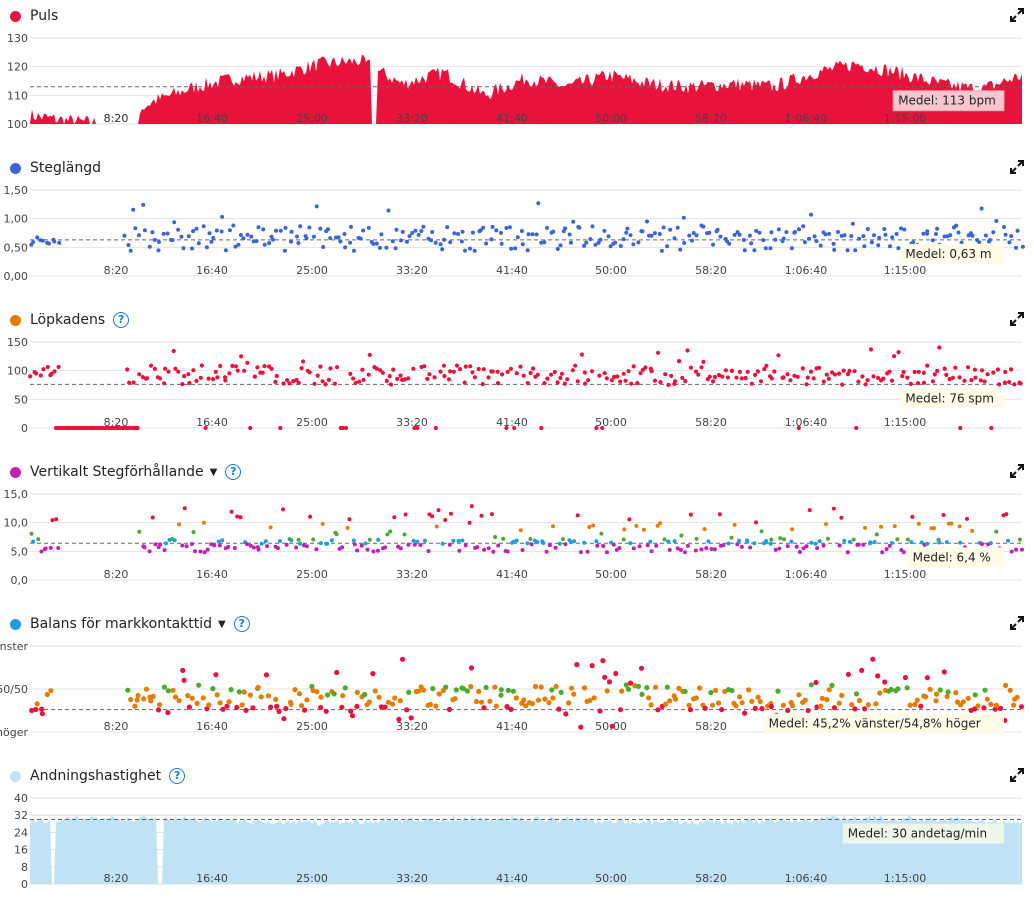 This screenshot has height=899, width=1034. Describe the element at coordinates (96, 776) in the screenshot. I see `panel-title: Andningshastighet` at that location.